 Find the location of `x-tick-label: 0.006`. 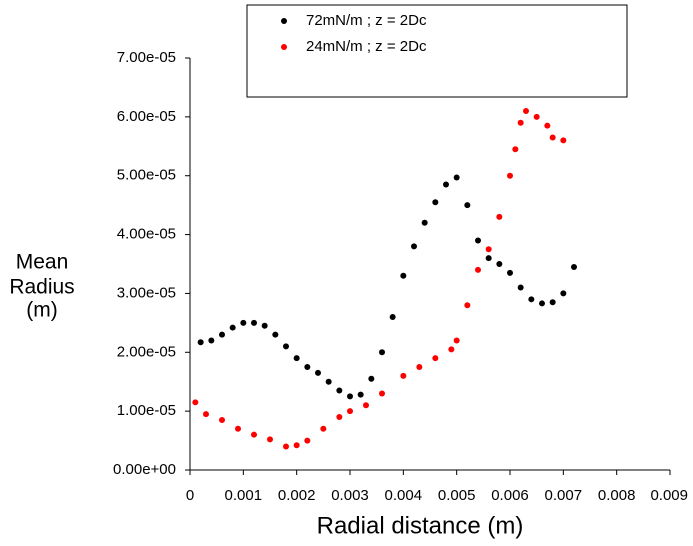

x-tick-label: 0.006 is located at coordinates (510, 495).